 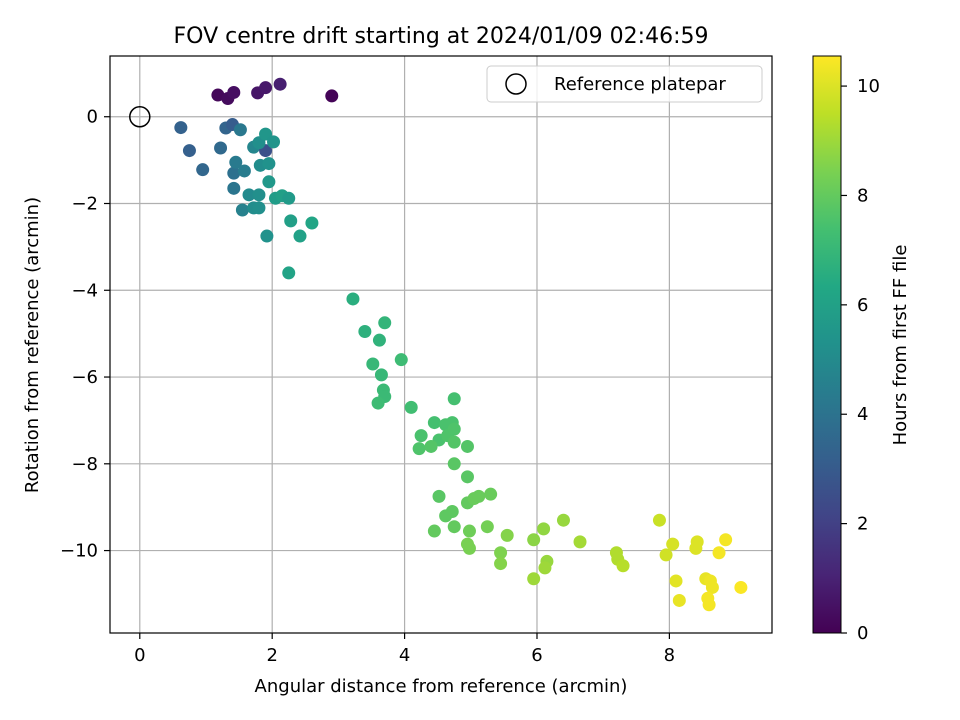 I want to click on x-tick-label: 4, so click(x=404, y=655).